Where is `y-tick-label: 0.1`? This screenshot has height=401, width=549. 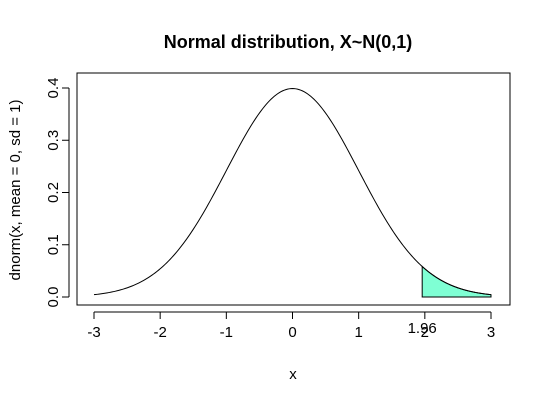
y-tick-label: 0.1 is located at coordinates (53, 244).